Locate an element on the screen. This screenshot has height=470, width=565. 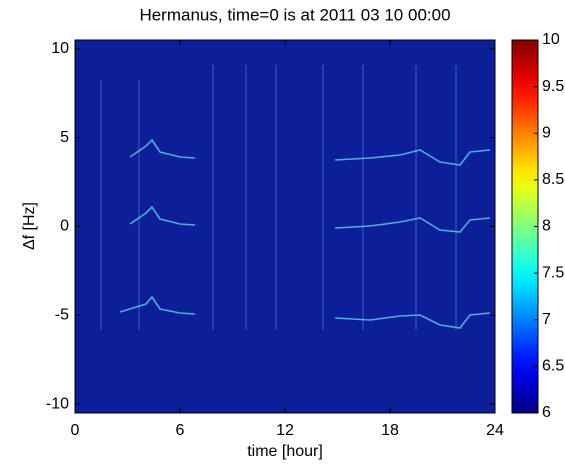
colorbar-tick-label: 8.5 is located at coordinates (553, 179).